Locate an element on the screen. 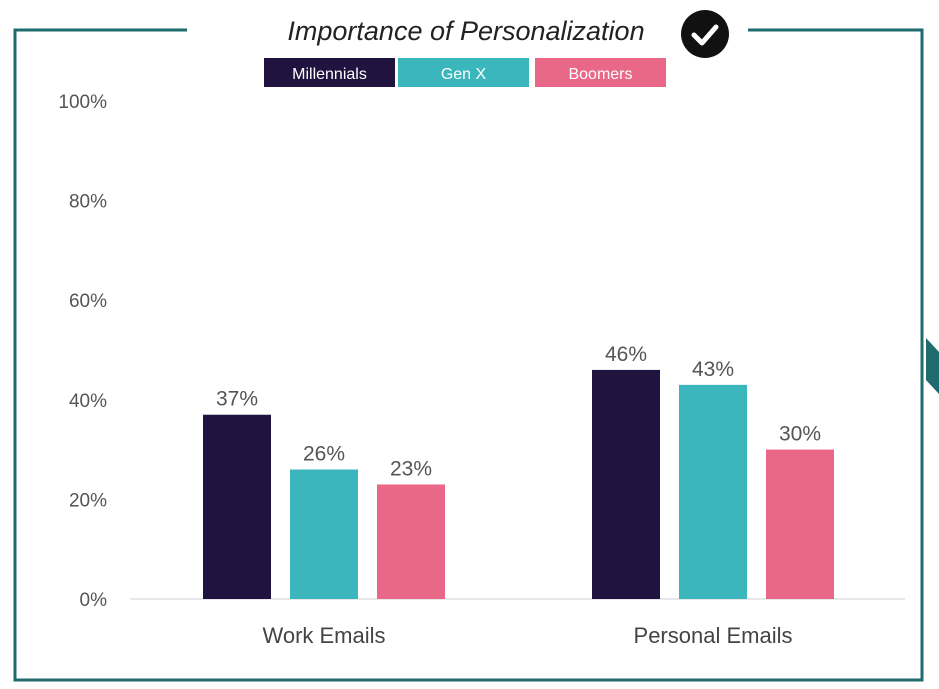  bar-value-label: 37% is located at coordinates (237, 399).